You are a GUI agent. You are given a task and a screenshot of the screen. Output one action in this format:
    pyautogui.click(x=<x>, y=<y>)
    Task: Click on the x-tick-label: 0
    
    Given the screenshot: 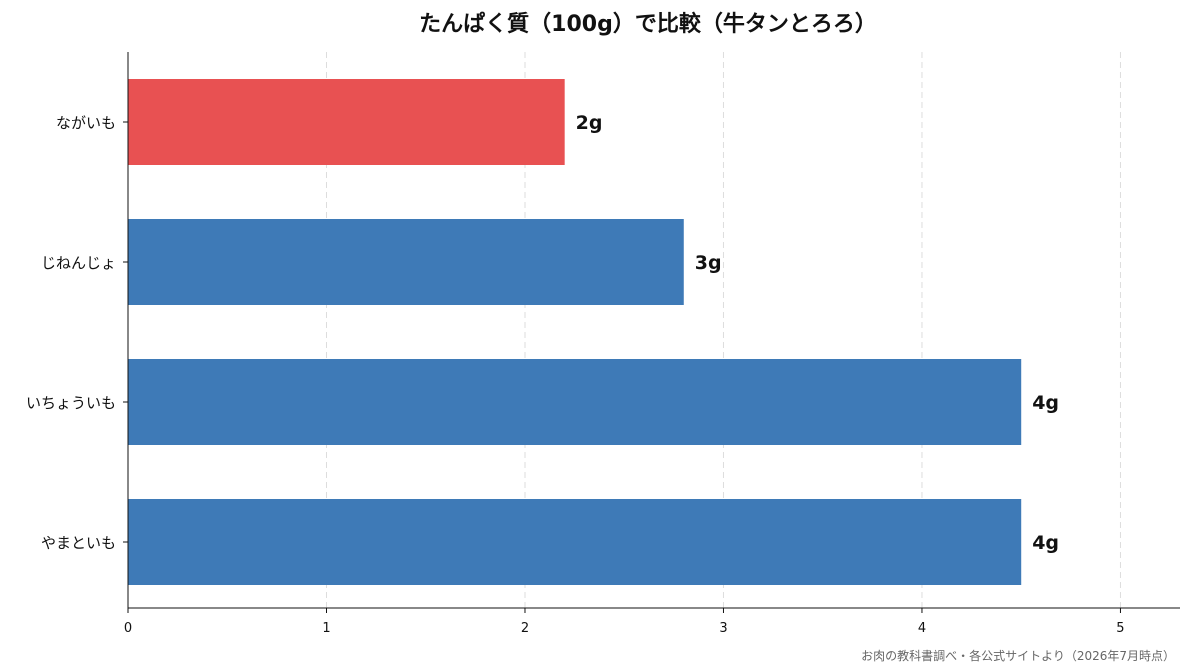 What is the action you would take?
    pyautogui.click(x=128, y=628)
    